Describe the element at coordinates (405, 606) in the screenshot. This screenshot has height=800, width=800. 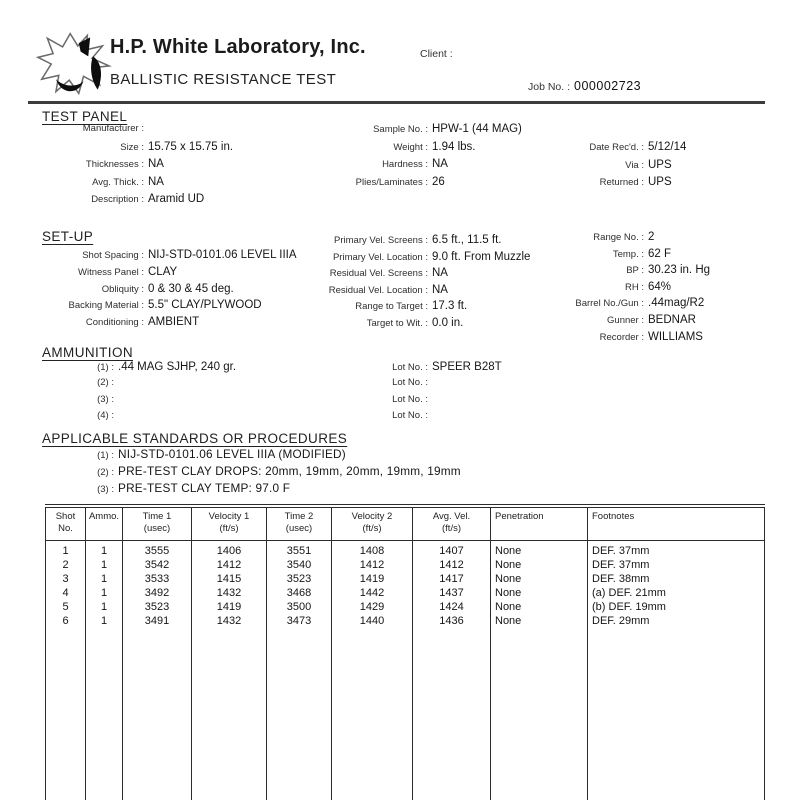
I see `shot-row-5: 5 1 3523 1419 3500 1429 1424 None (b) DEF. 19mm` at that location.